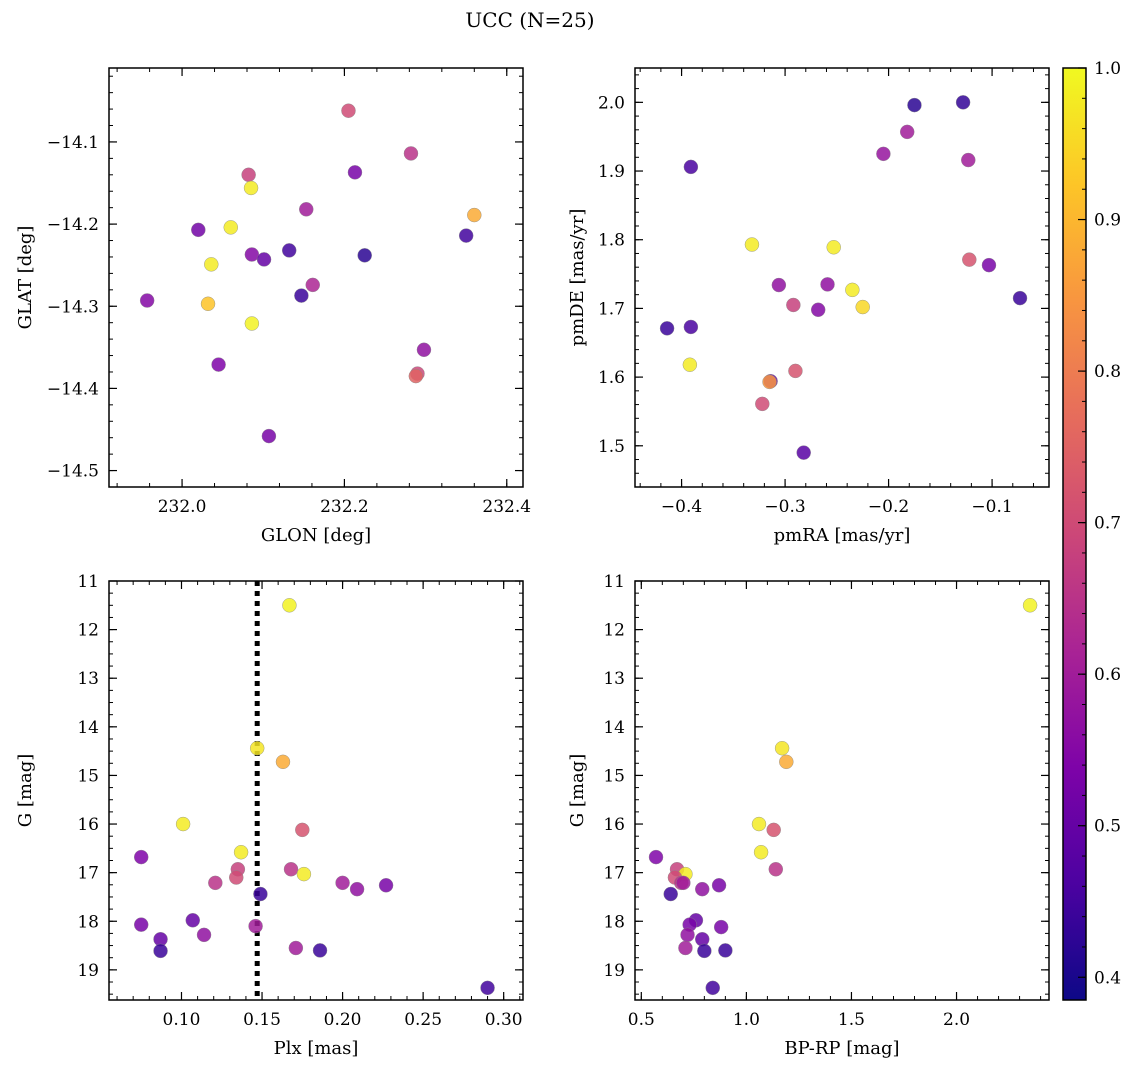 The image size is (1136, 1067). Describe the element at coordinates (182, 1020) in the screenshot. I see `x-tick-label: 0.10` at that location.